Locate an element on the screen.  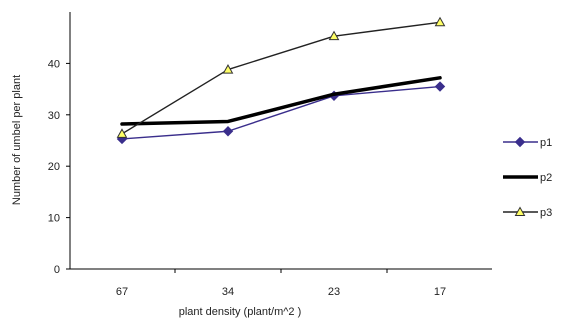
y-tick-label: 10 is located at coordinates (54, 219).